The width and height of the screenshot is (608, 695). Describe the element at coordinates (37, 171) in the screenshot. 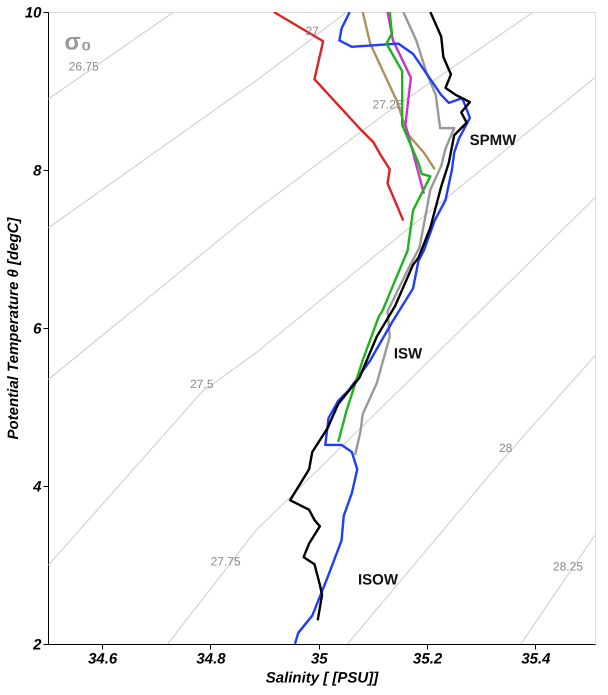

I see `y-tick-label: 8` at that location.